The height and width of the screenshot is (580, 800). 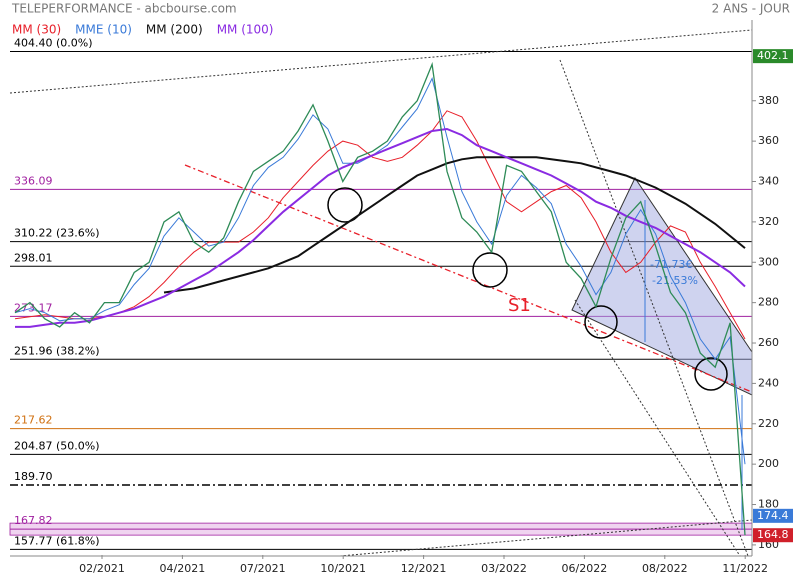 What do you see at coordinates (33, 420) in the screenshot?
I see `level-label: 217.62` at bounding box center [33, 420].